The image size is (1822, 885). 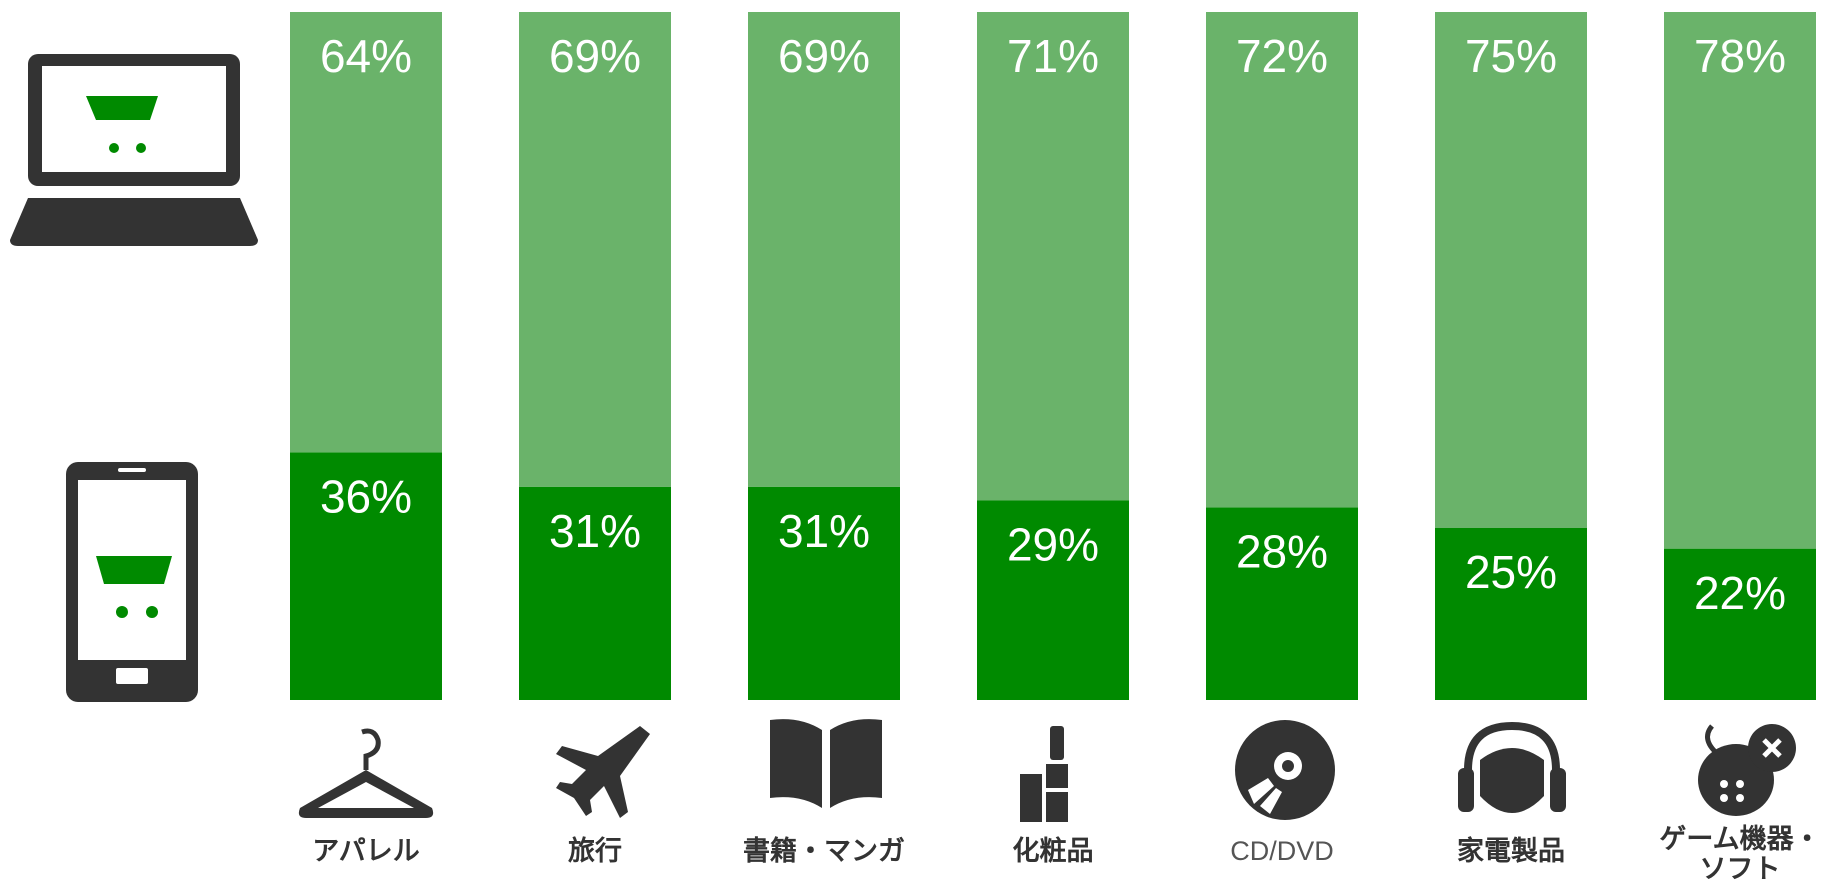 I want to click on value-label: 71%, so click(x=1053, y=56).